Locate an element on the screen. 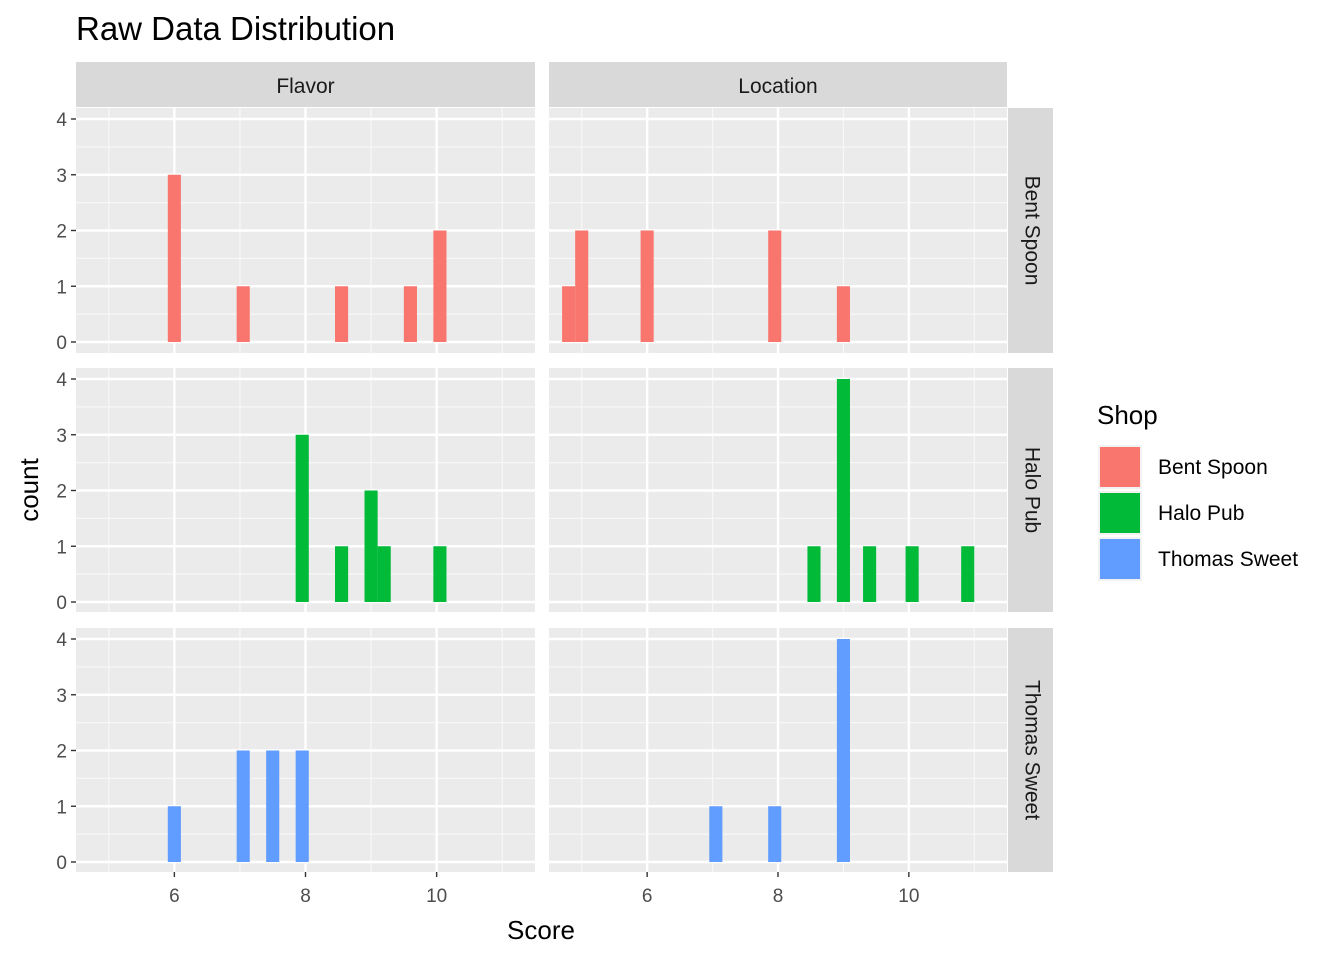 The height and width of the screenshot is (960, 1344). legend-entry-halo-pub: Halo Pub is located at coordinates (1171, 513).